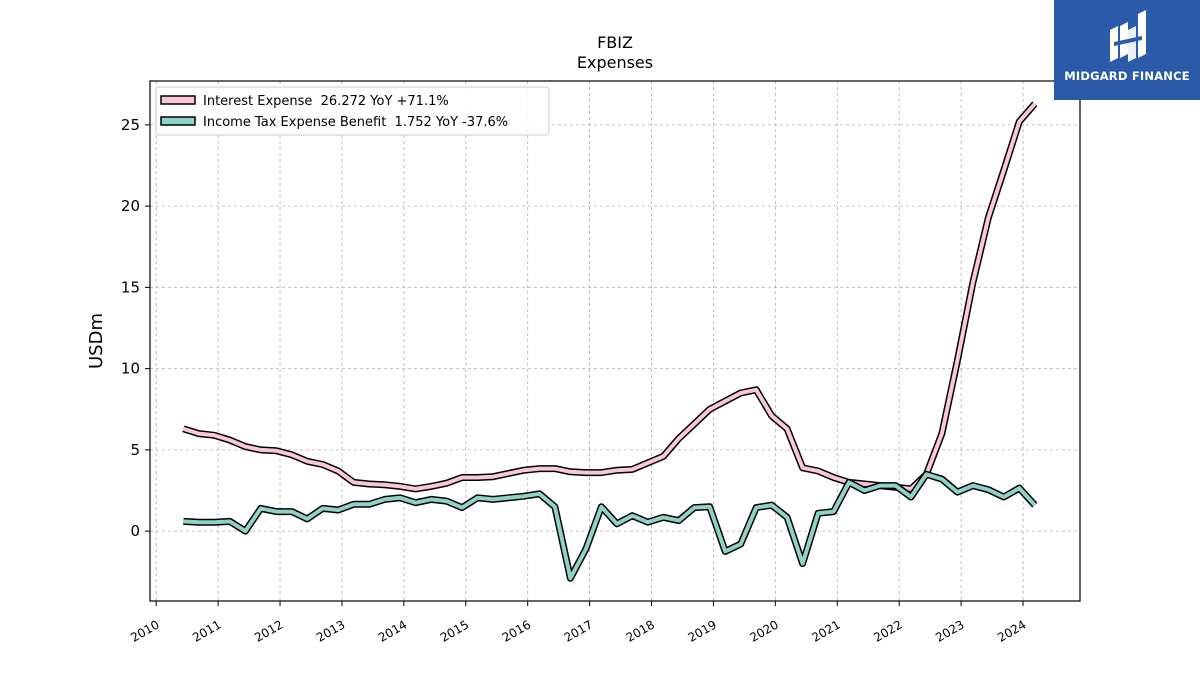 The height and width of the screenshot is (675, 1200). Describe the element at coordinates (887, 630) in the screenshot. I see `x-tick-label: 2022` at that location.